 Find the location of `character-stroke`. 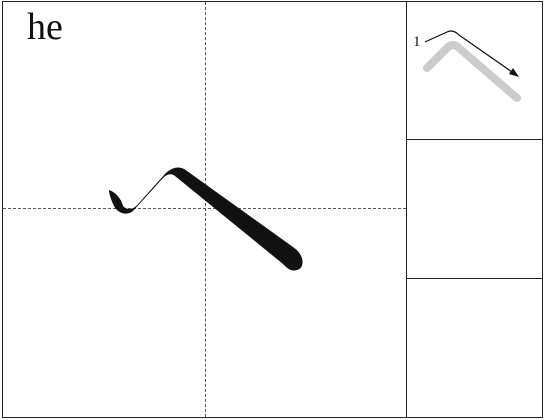

character-stroke is located at coordinates (206, 219).